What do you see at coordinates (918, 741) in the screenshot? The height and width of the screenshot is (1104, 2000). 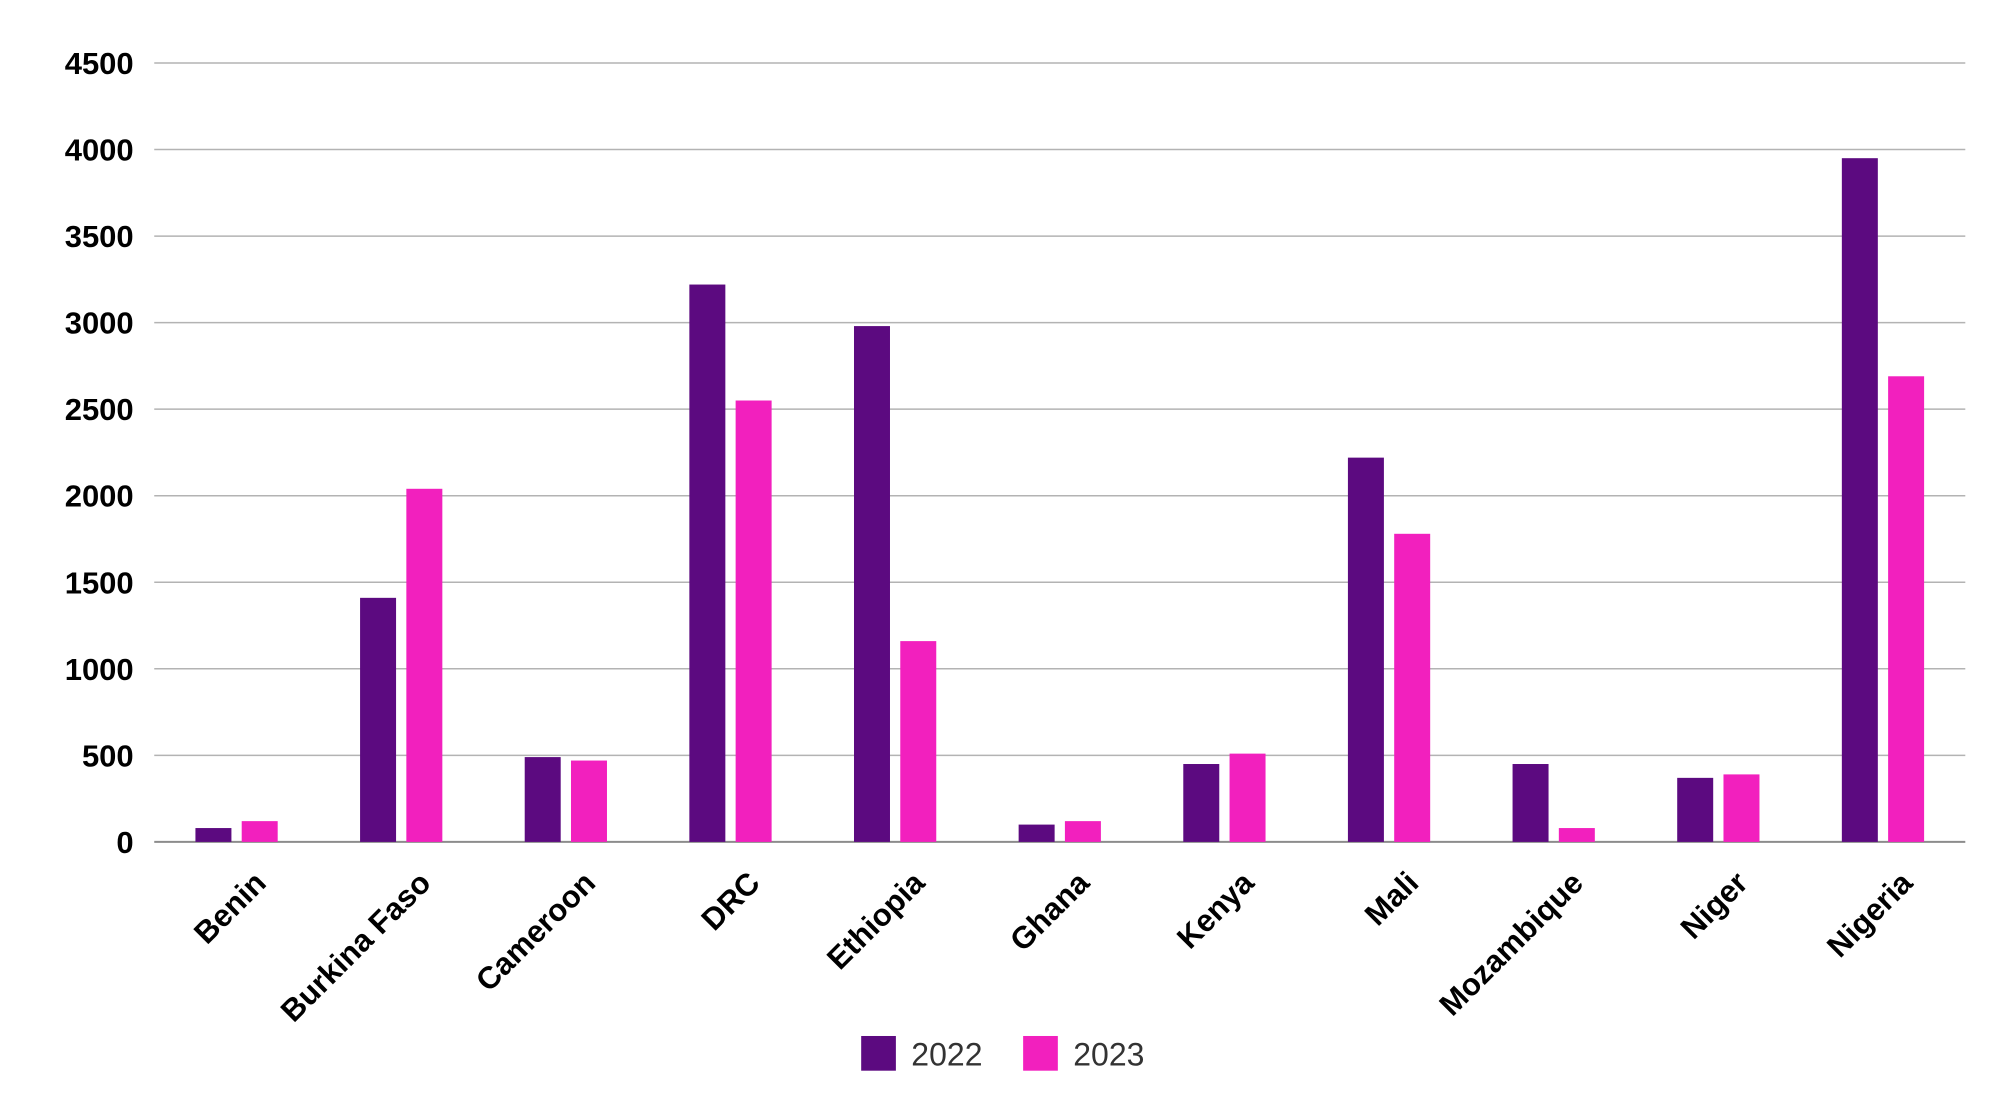 I see `bar-2023-ethiopia` at bounding box center [918, 741].